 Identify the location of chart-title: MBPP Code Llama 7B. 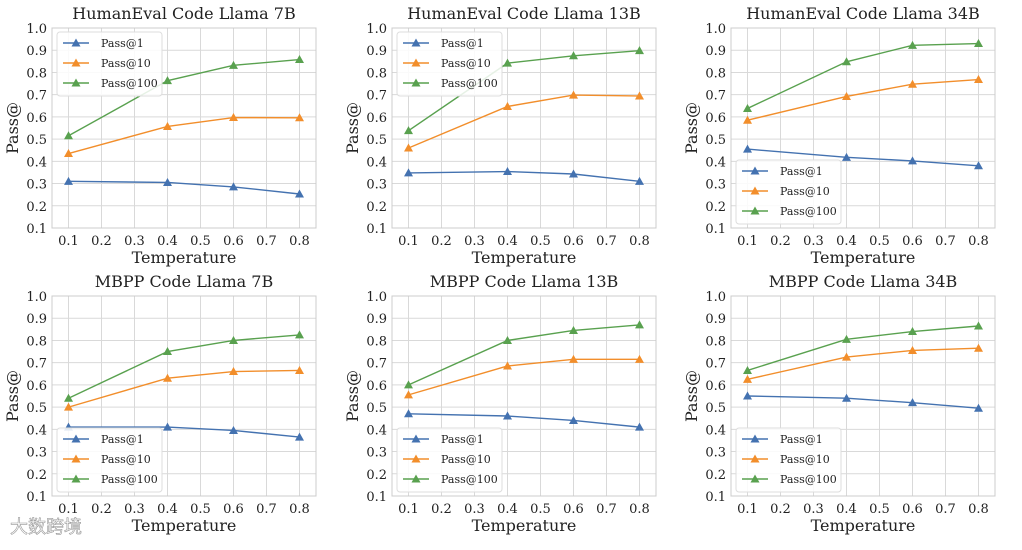
(184, 281).